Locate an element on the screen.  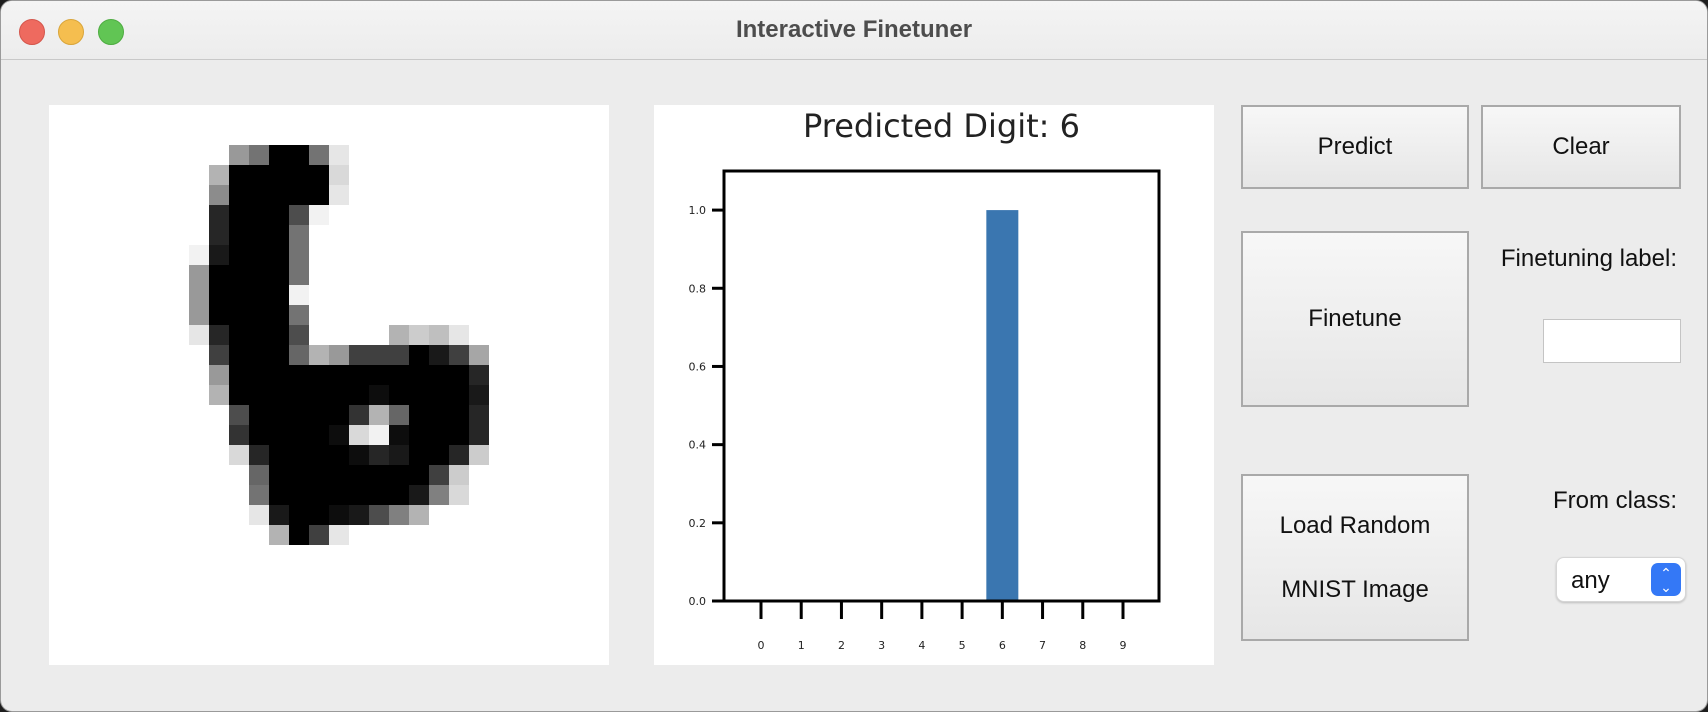
minimize-window-button is located at coordinates (71, 32).